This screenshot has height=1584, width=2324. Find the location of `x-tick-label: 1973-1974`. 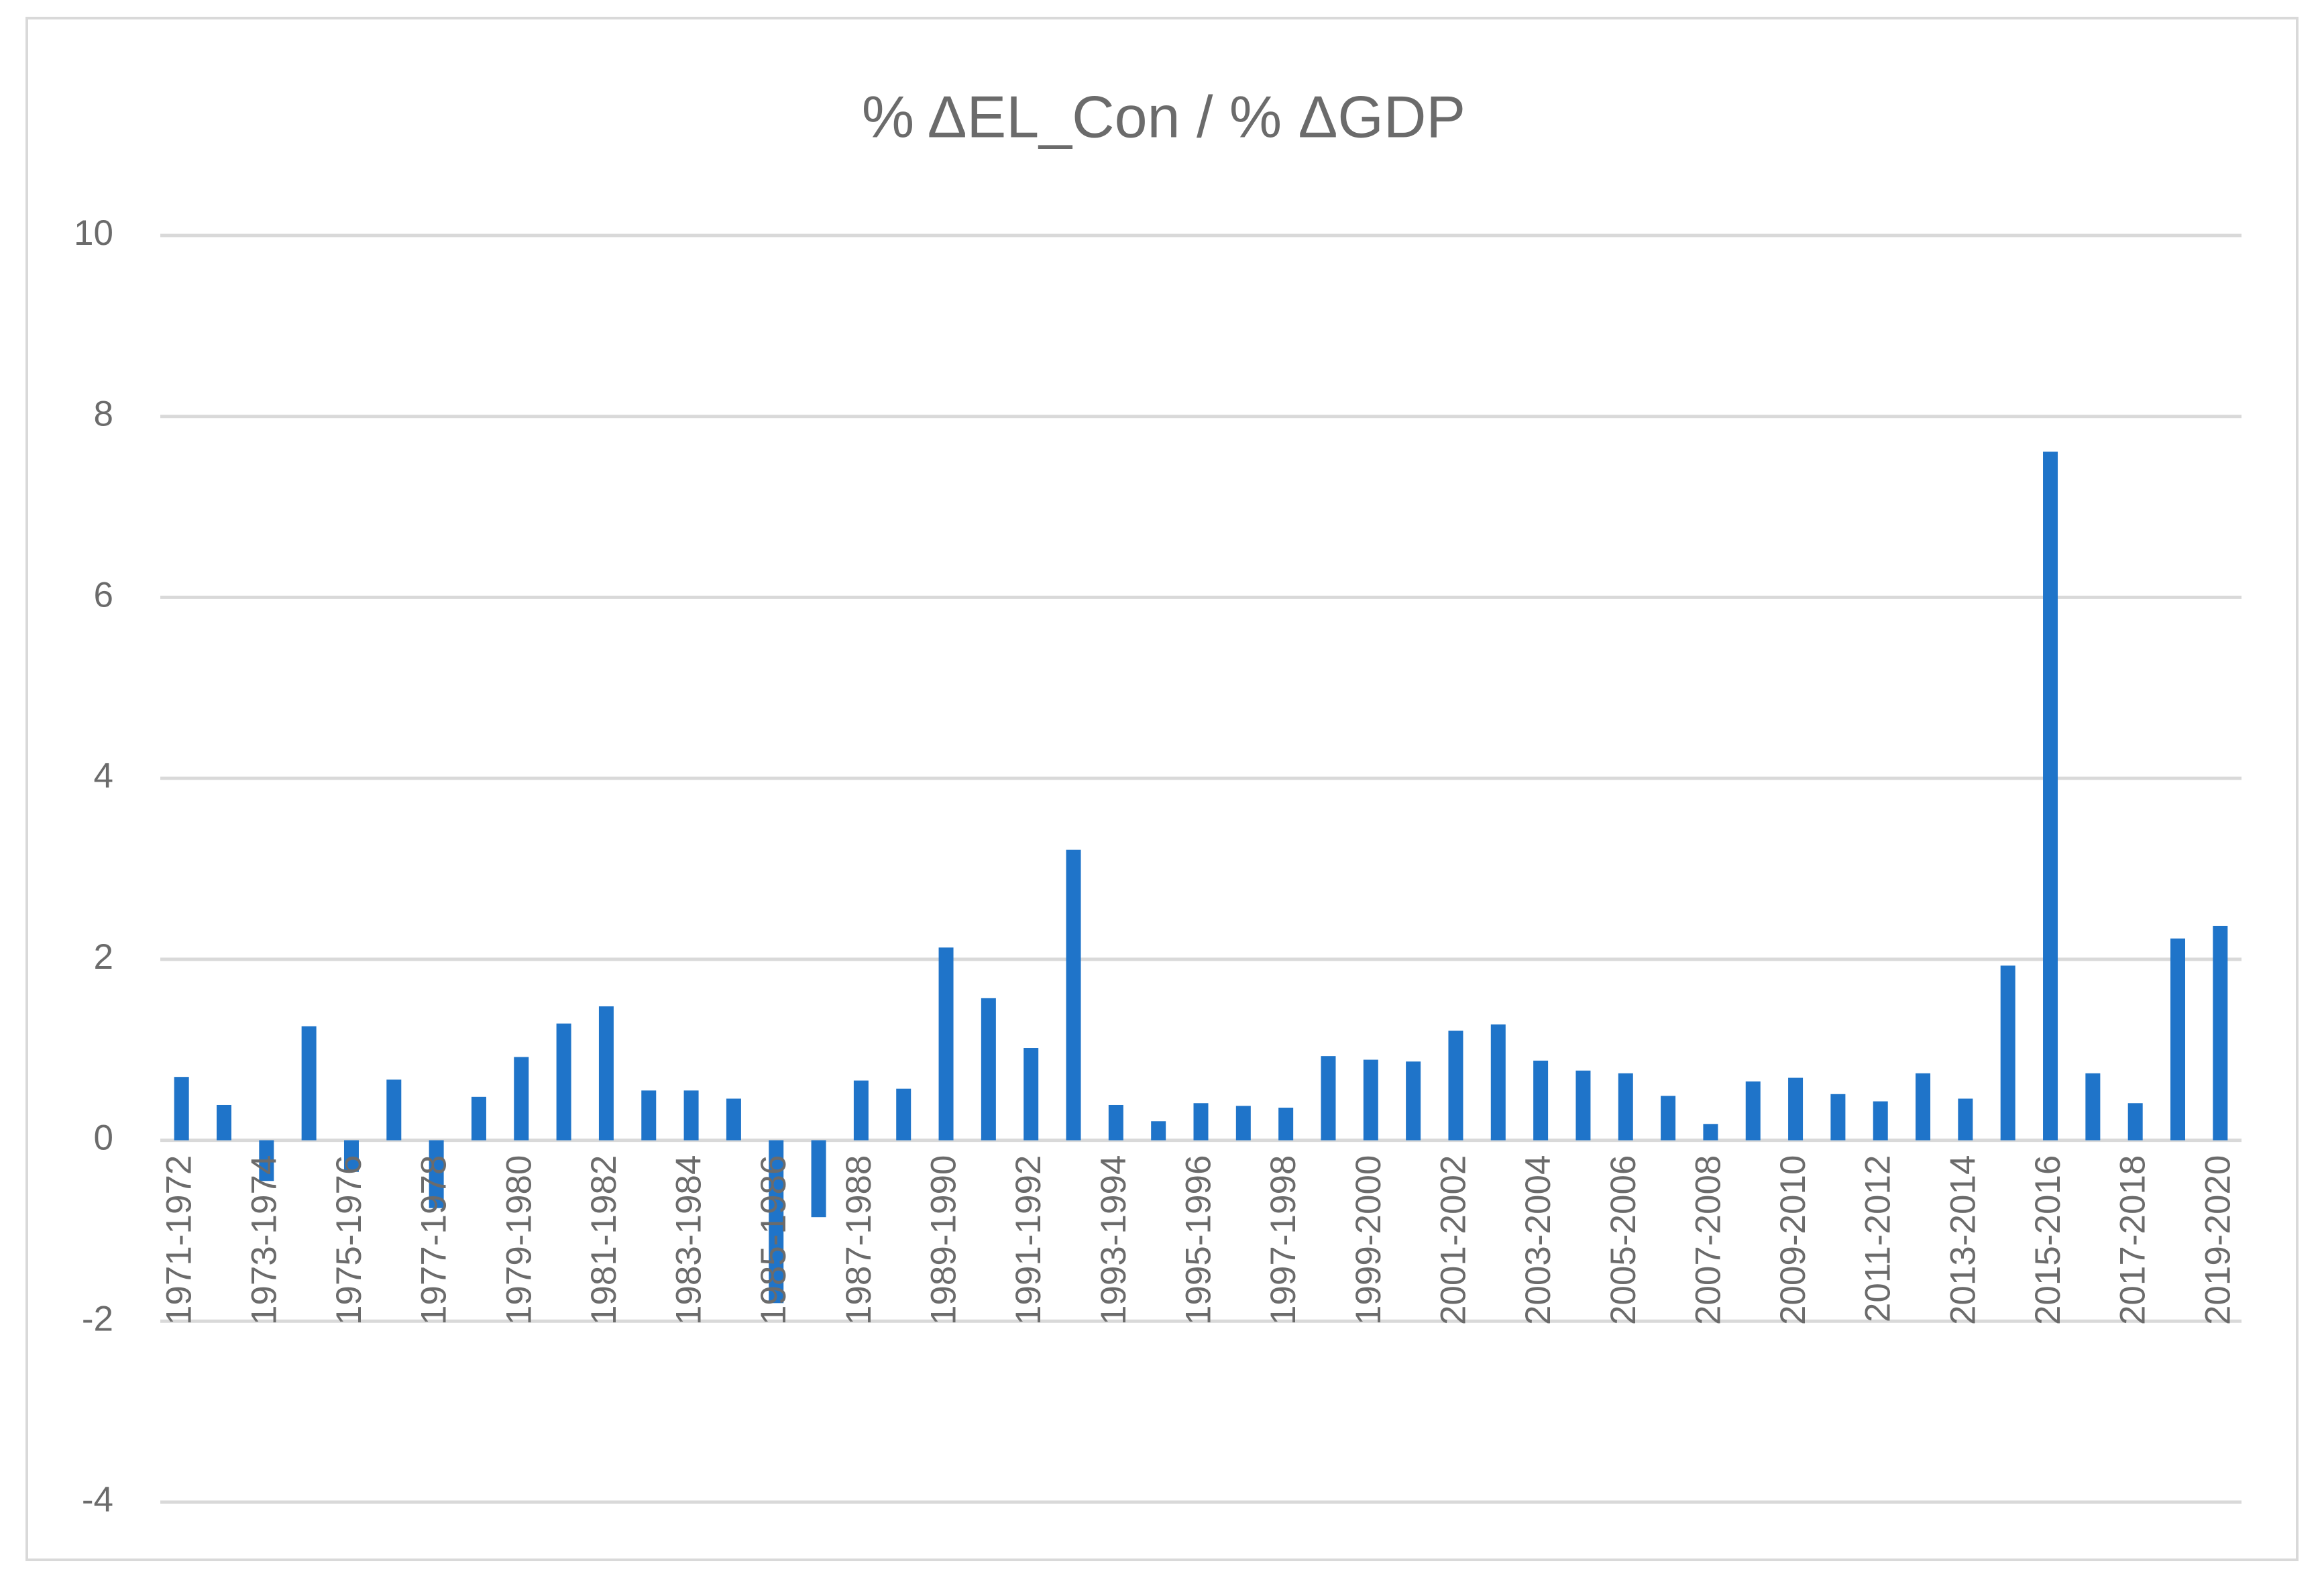

x-tick-label: 1973-1974 is located at coordinates (264, 1240).